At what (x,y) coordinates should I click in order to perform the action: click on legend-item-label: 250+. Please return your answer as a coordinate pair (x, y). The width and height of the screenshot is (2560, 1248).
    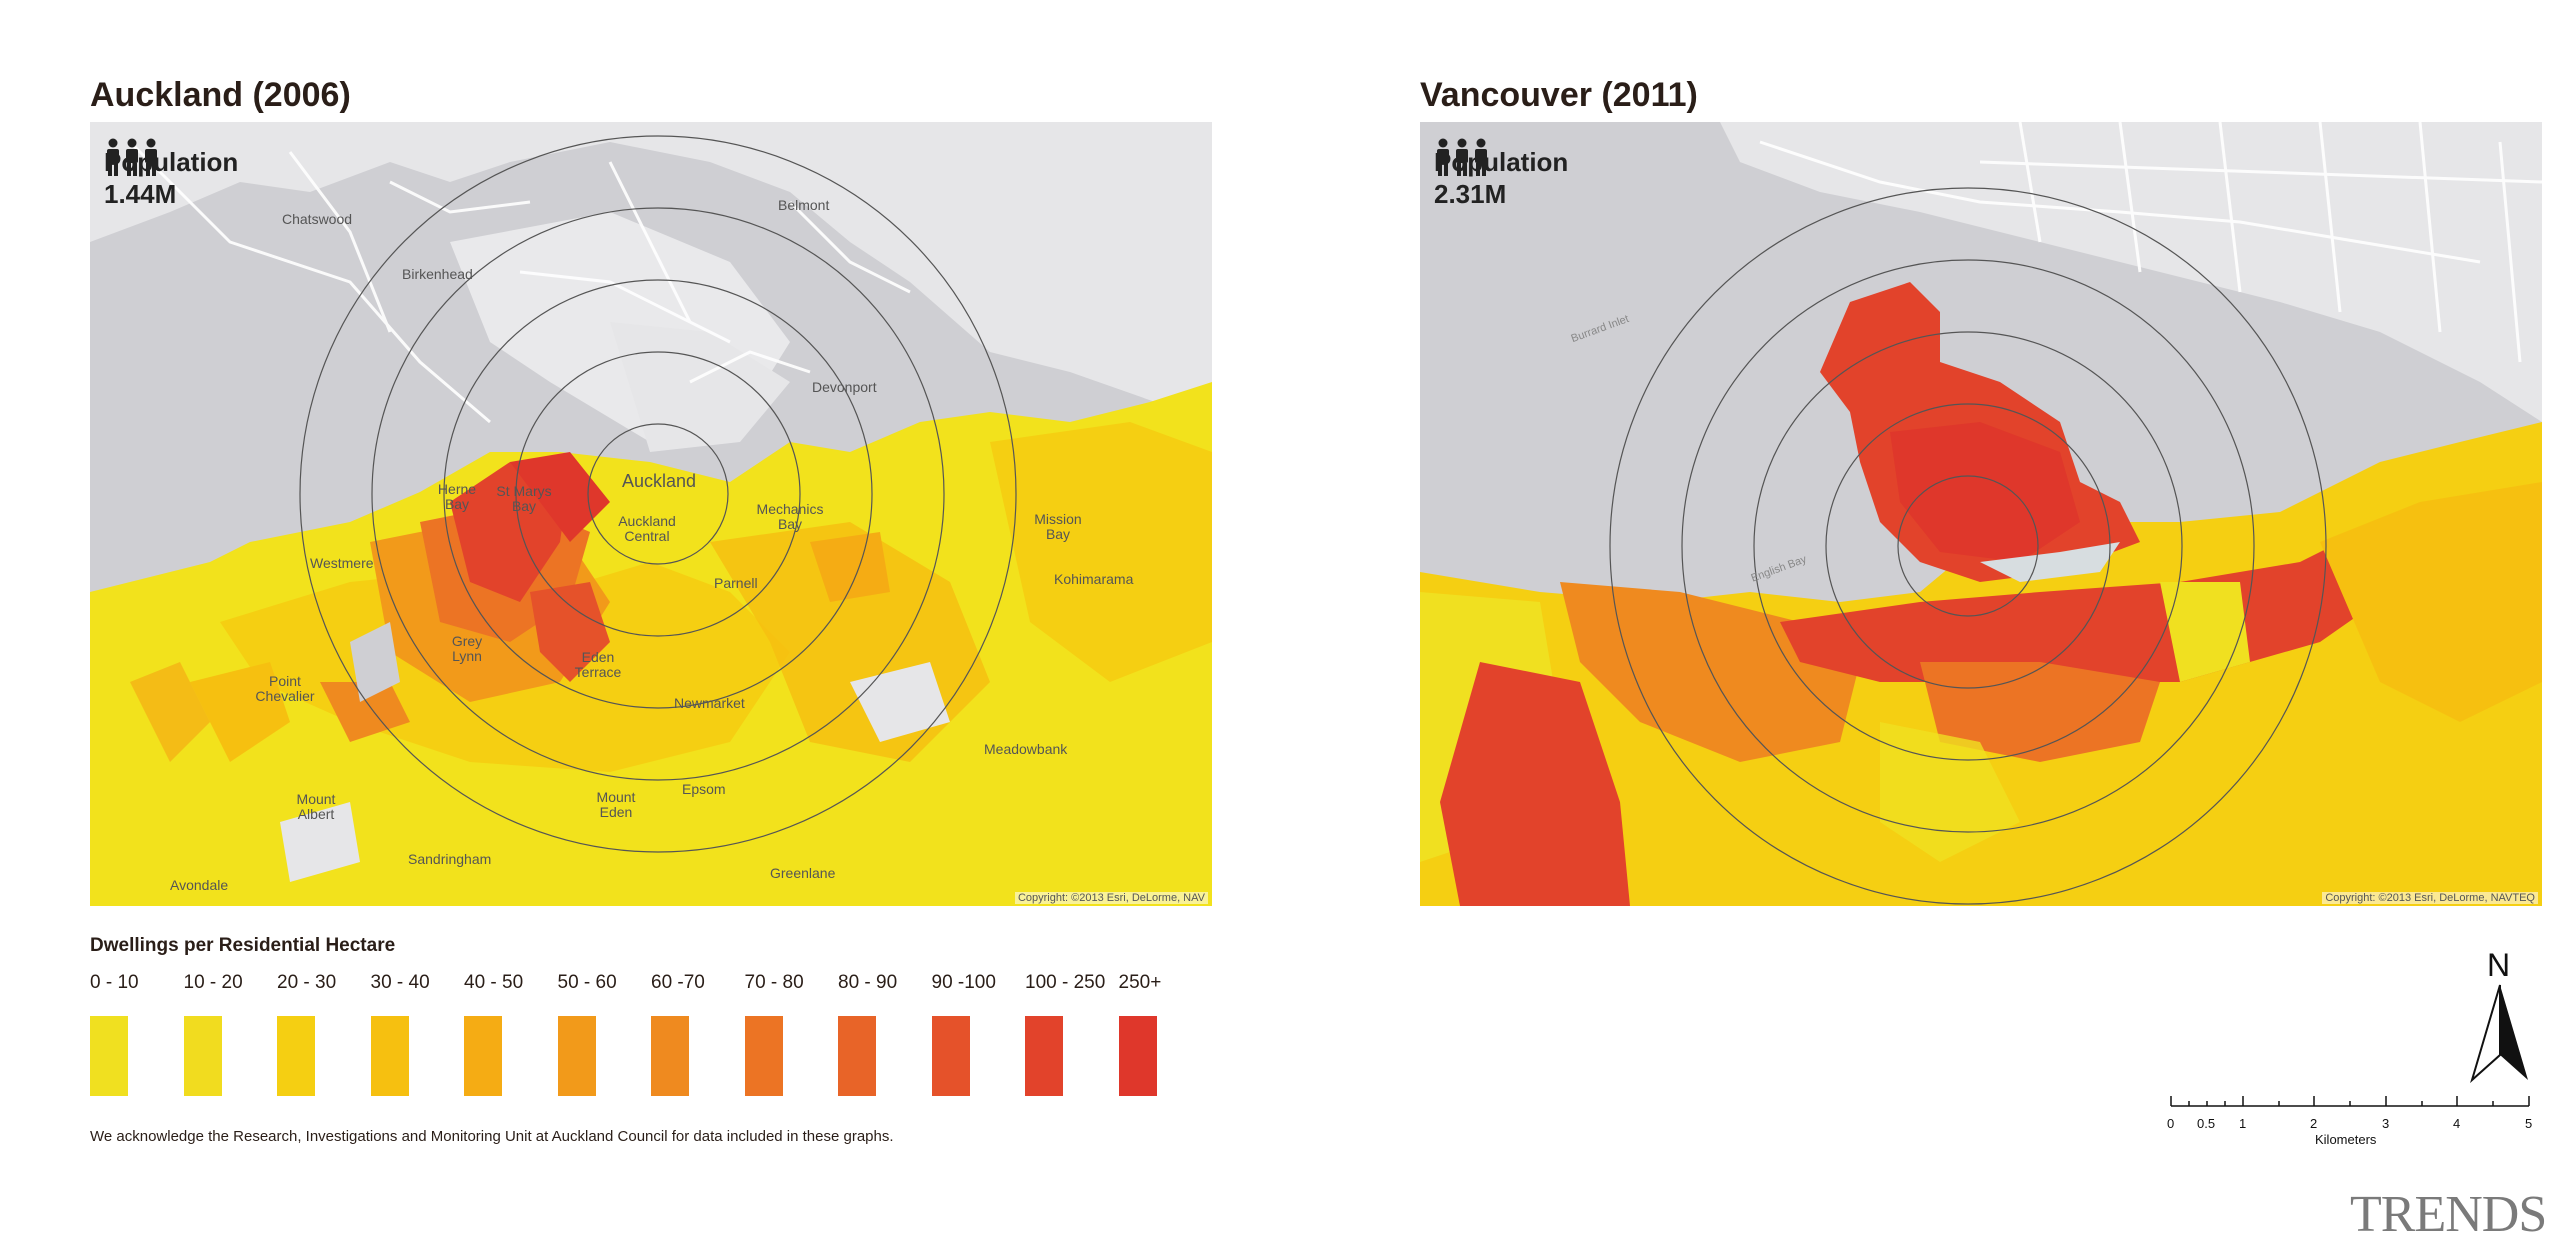
    Looking at the image, I should click on (1140, 982).